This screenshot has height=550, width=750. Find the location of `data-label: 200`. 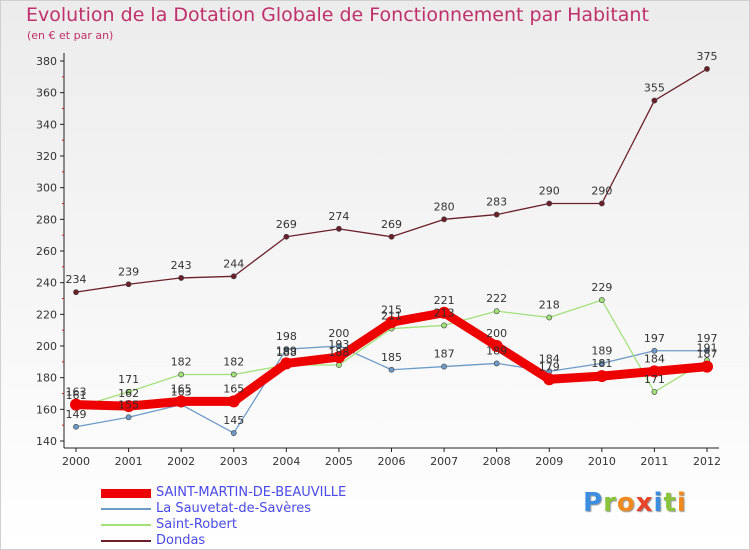

data-label: 200 is located at coordinates (496, 333).